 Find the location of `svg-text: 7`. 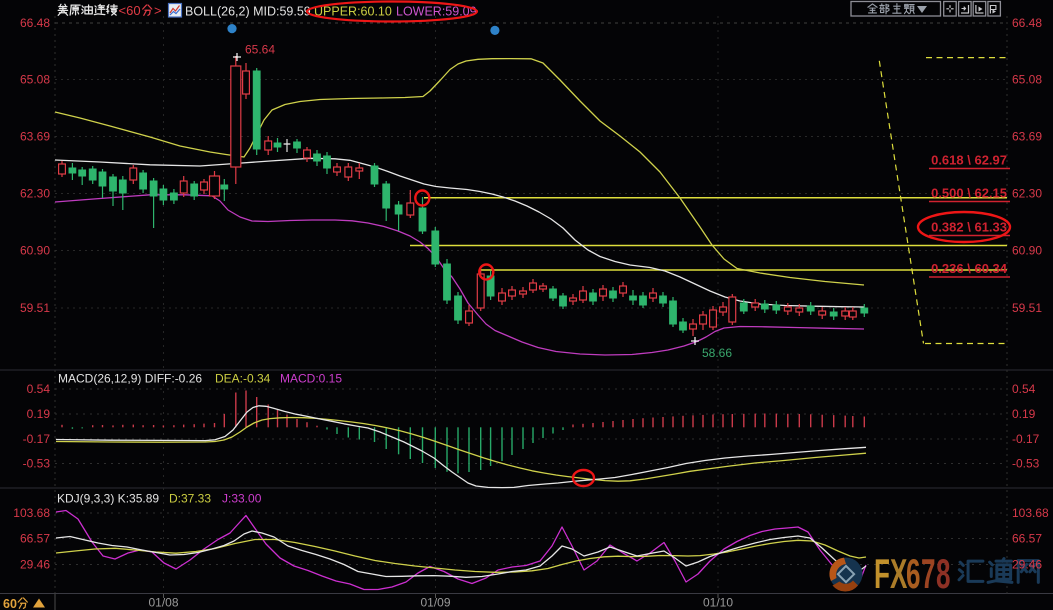

svg-text: 7 is located at coordinates (928, 574).